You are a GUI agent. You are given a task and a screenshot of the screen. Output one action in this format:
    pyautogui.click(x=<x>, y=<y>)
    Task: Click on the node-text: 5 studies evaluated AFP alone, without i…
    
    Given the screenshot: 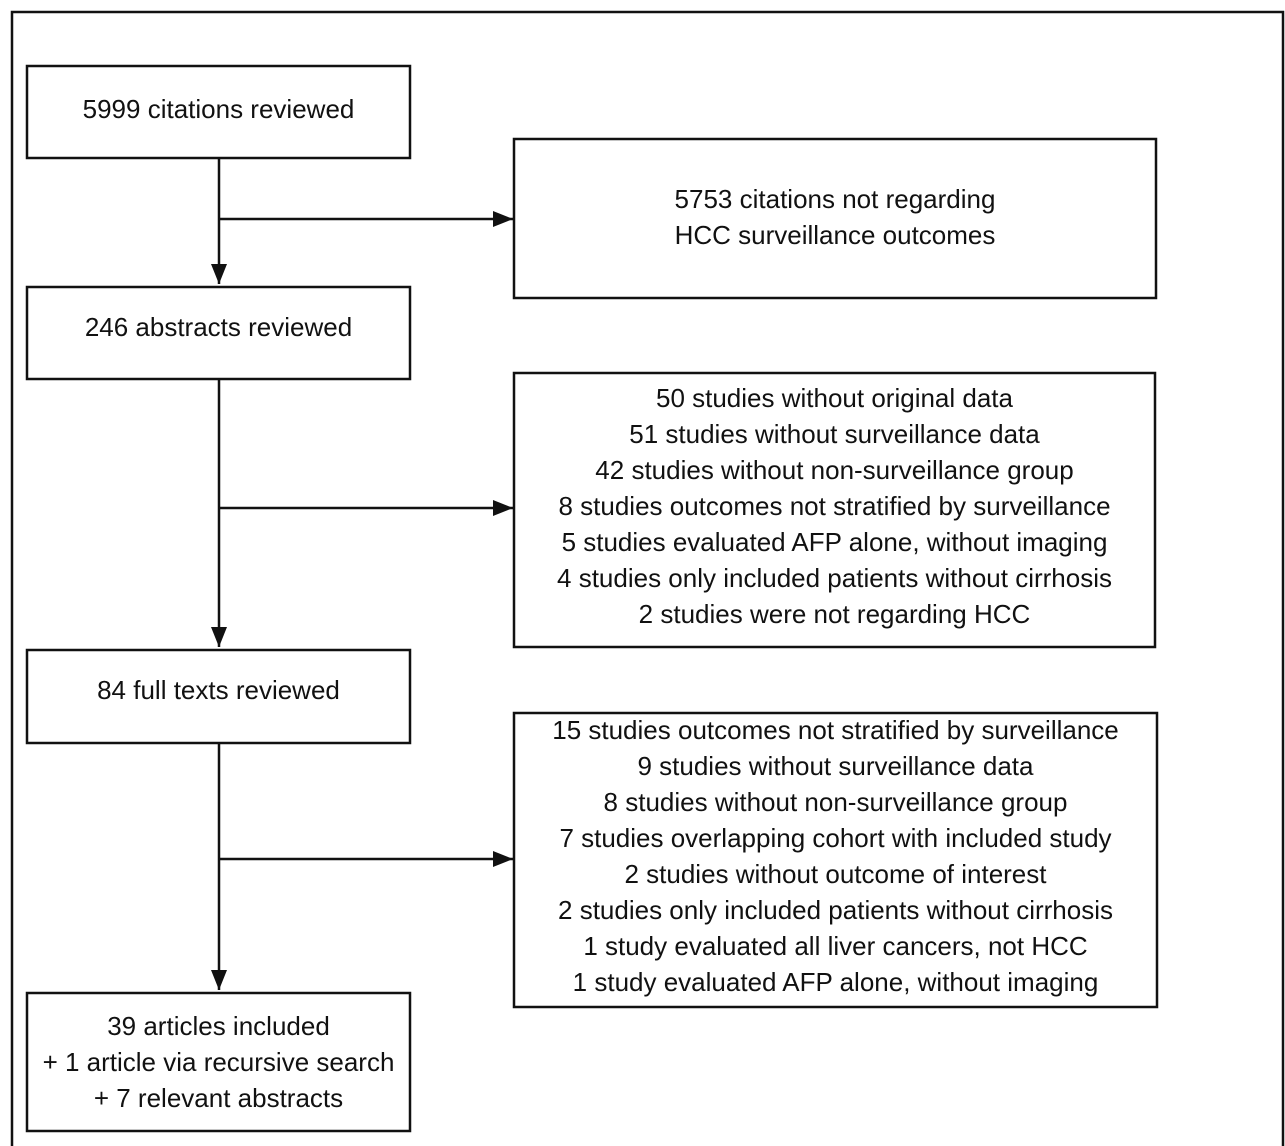 What is the action you would take?
    pyautogui.click(x=835, y=542)
    